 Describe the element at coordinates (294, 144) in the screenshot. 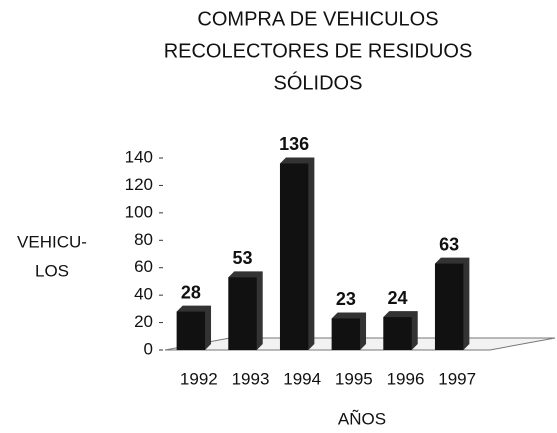

I see `data-label: 136` at that location.